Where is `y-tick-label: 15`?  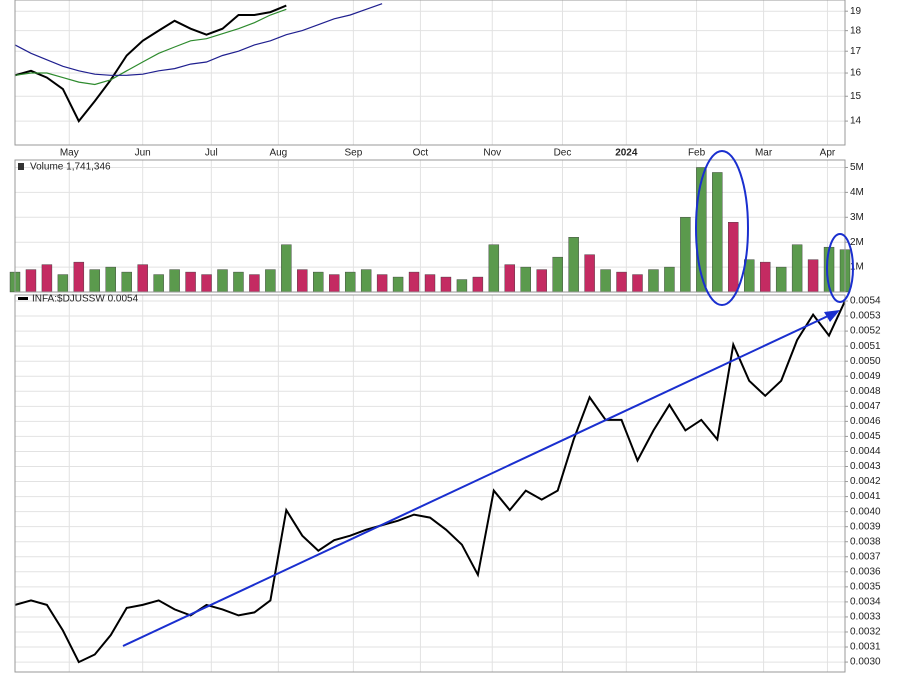
y-tick-label: 15 is located at coordinates (856, 96).